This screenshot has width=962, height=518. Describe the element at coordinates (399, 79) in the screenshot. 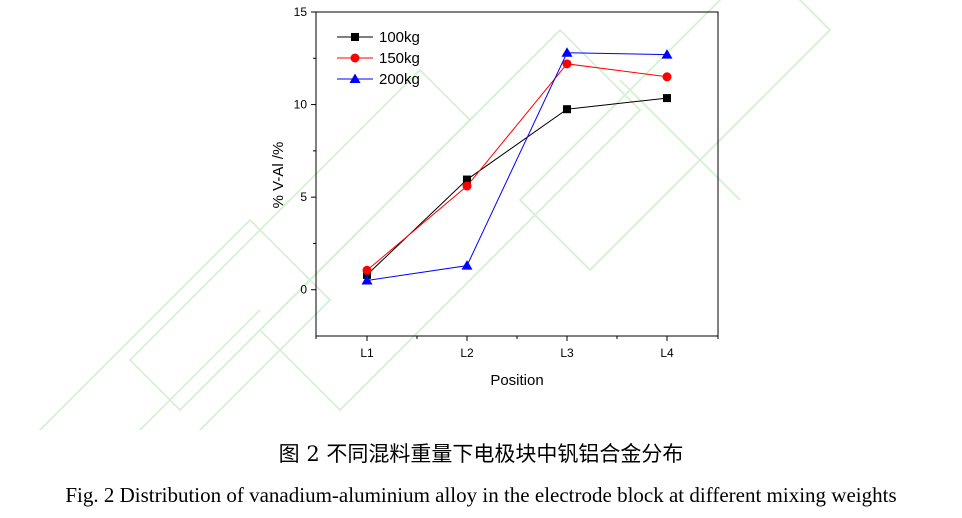

I see `legend-label: 200kg` at that location.